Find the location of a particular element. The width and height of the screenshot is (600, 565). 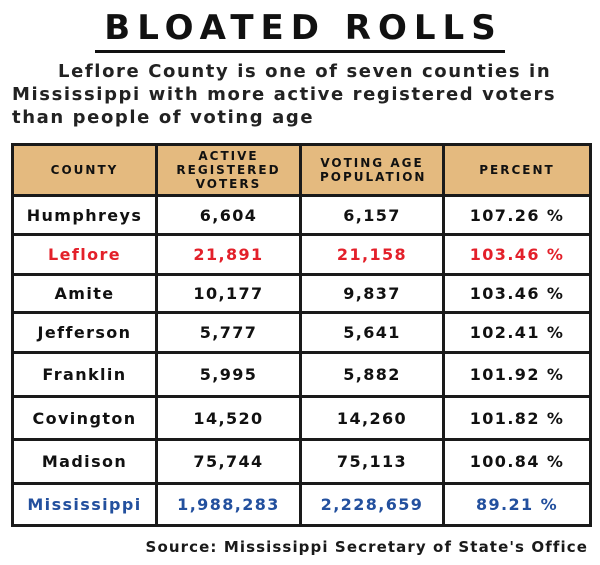

percent-cell: 100.84 % is located at coordinates (517, 461).